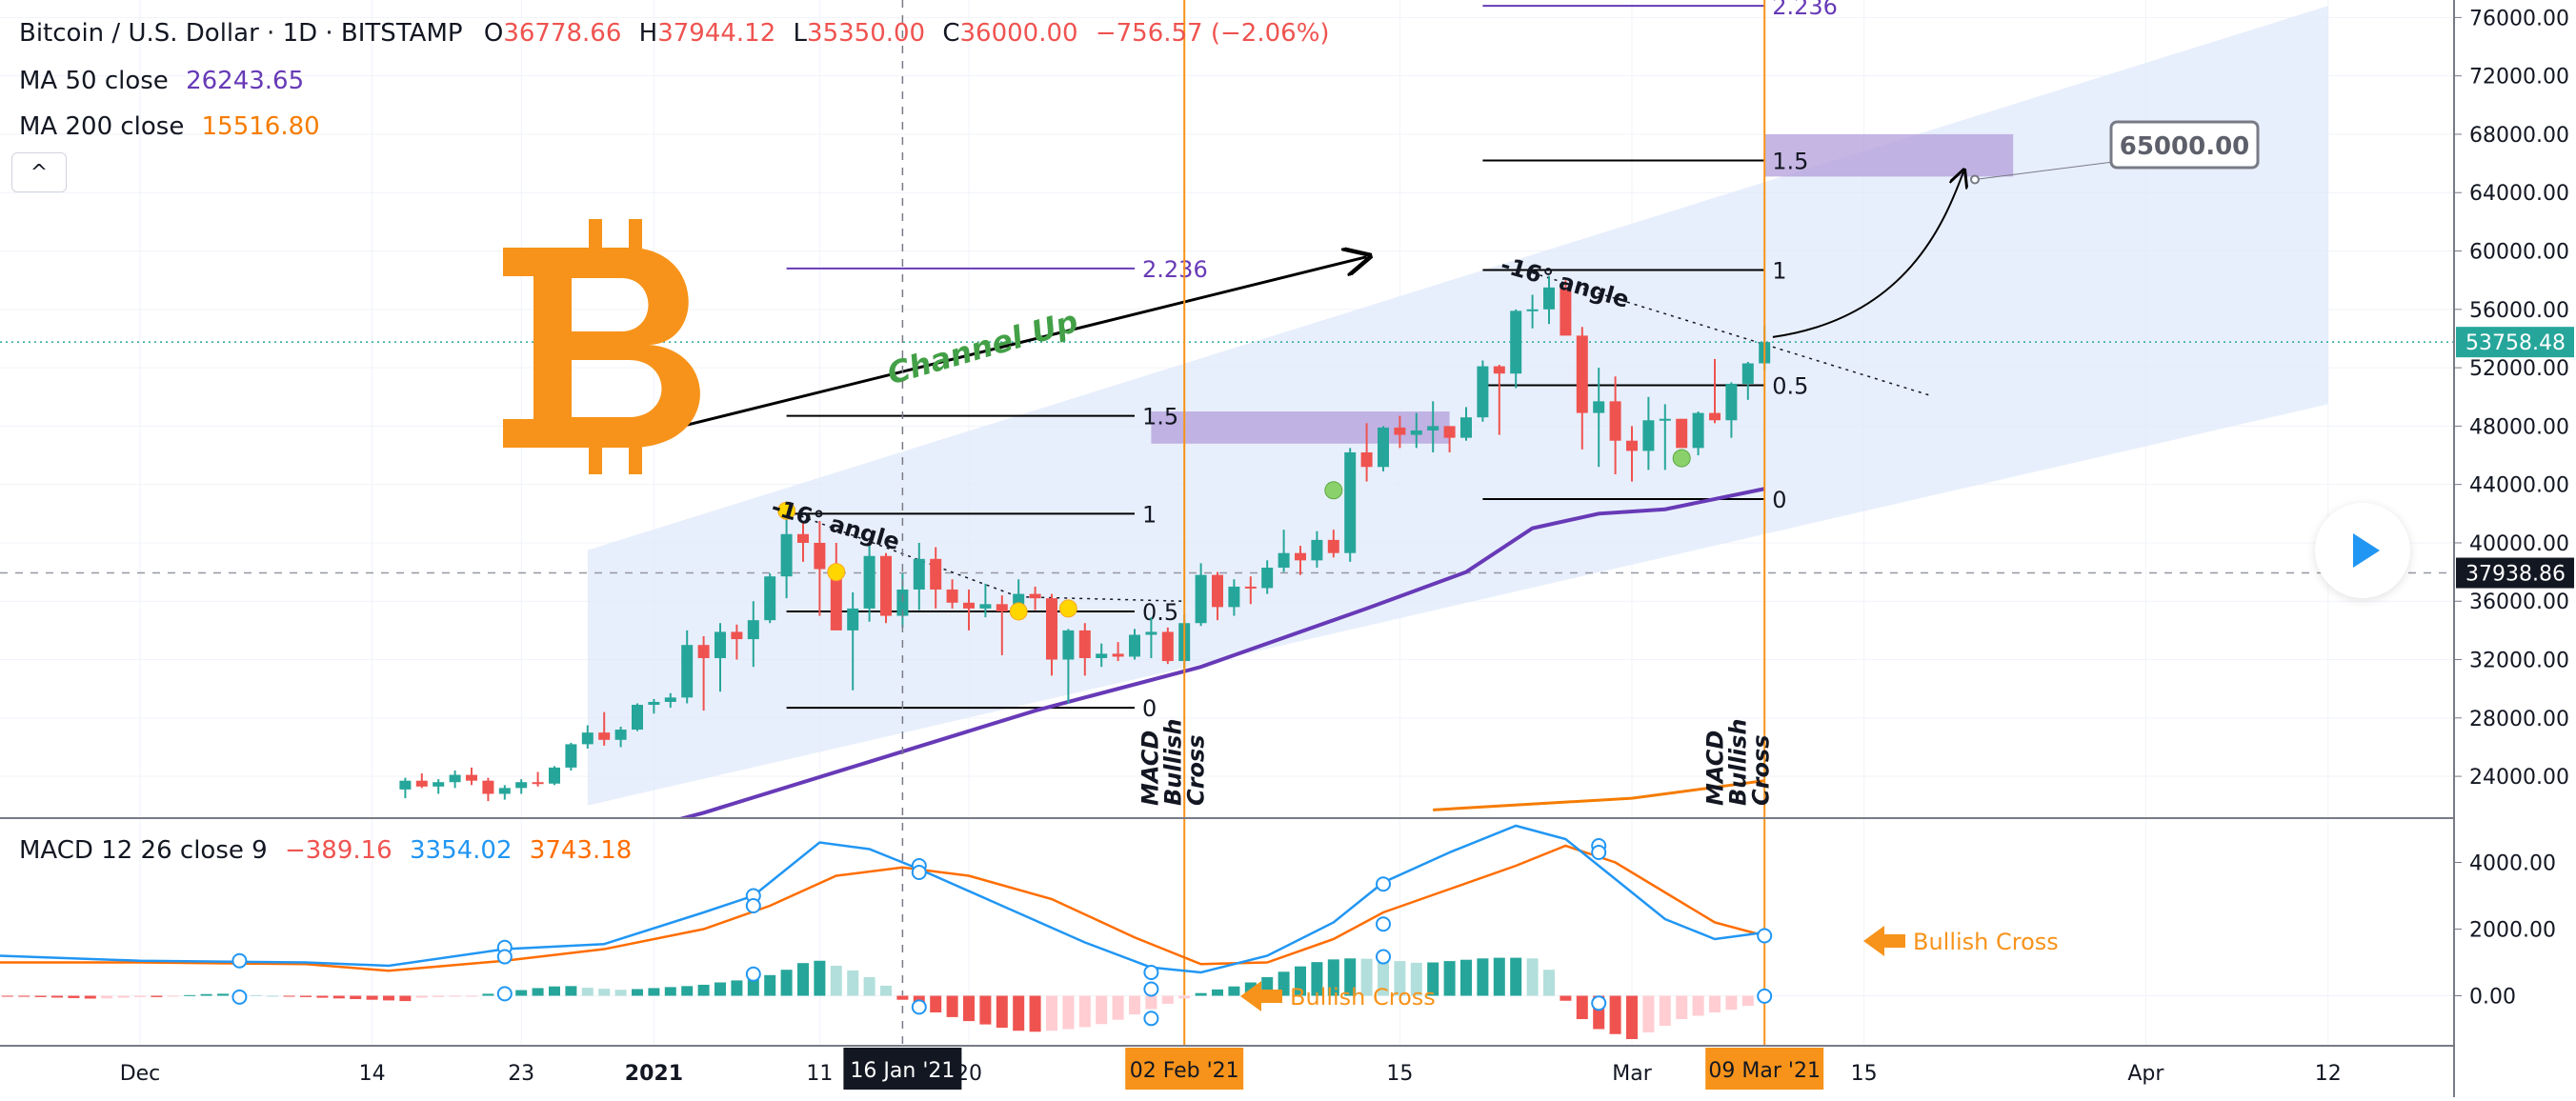 Image resolution: width=2576 pixels, height=1101 pixels. I want to click on time-tick-label: Apr, so click(2145, 1074).